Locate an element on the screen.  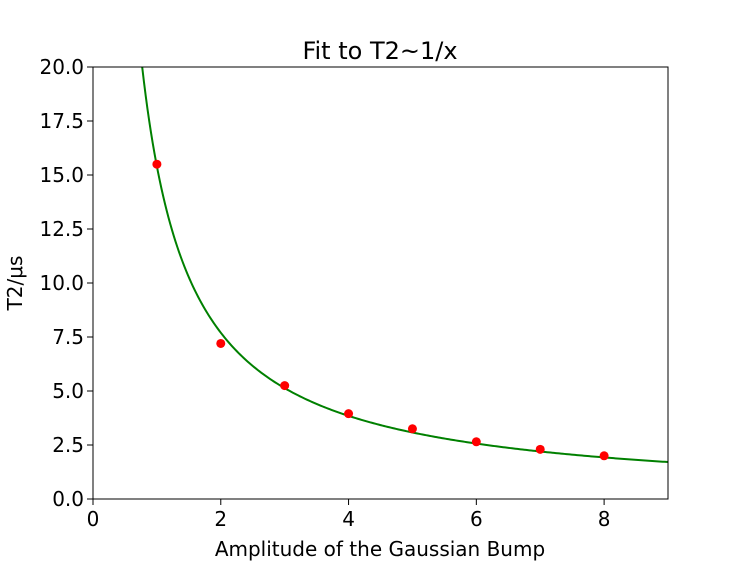
y-axis-title: T2/μs is located at coordinates (15, 284).